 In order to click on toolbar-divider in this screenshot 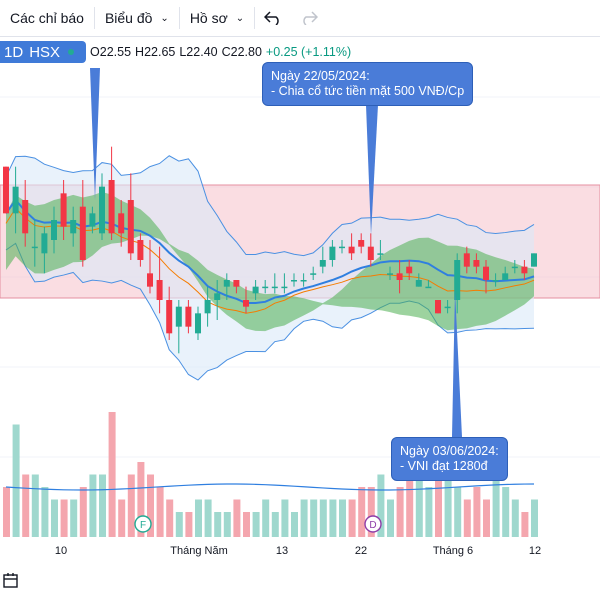, I will do `click(255, 18)`.